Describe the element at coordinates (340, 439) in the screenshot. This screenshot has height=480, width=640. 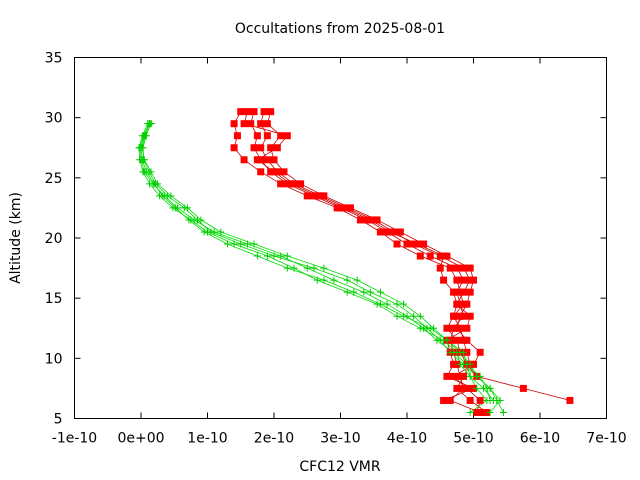
I see `x-tick-label: 3e-10` at that location.